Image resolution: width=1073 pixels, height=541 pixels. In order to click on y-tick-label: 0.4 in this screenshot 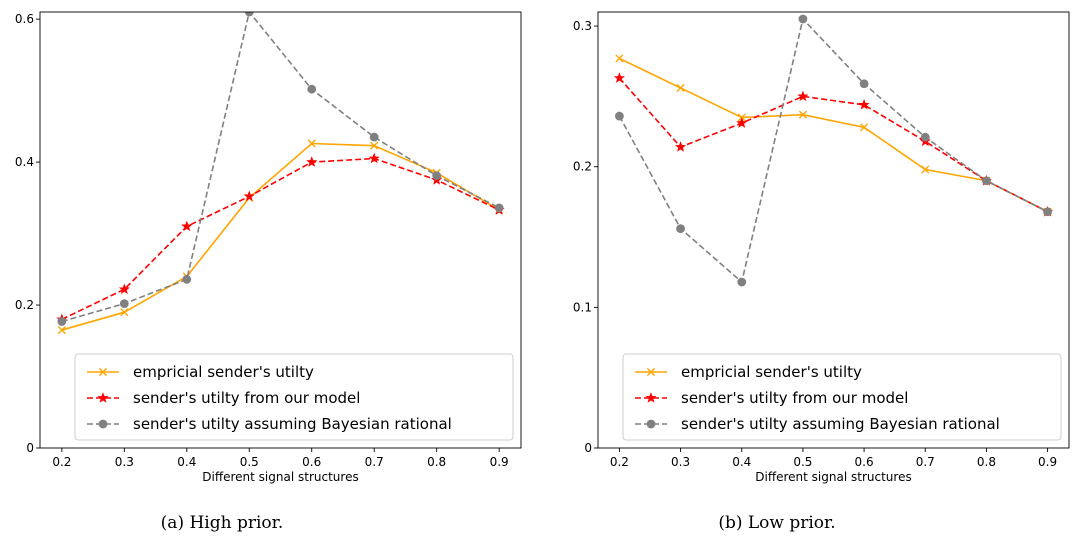, I will do `click(24, 162)`.